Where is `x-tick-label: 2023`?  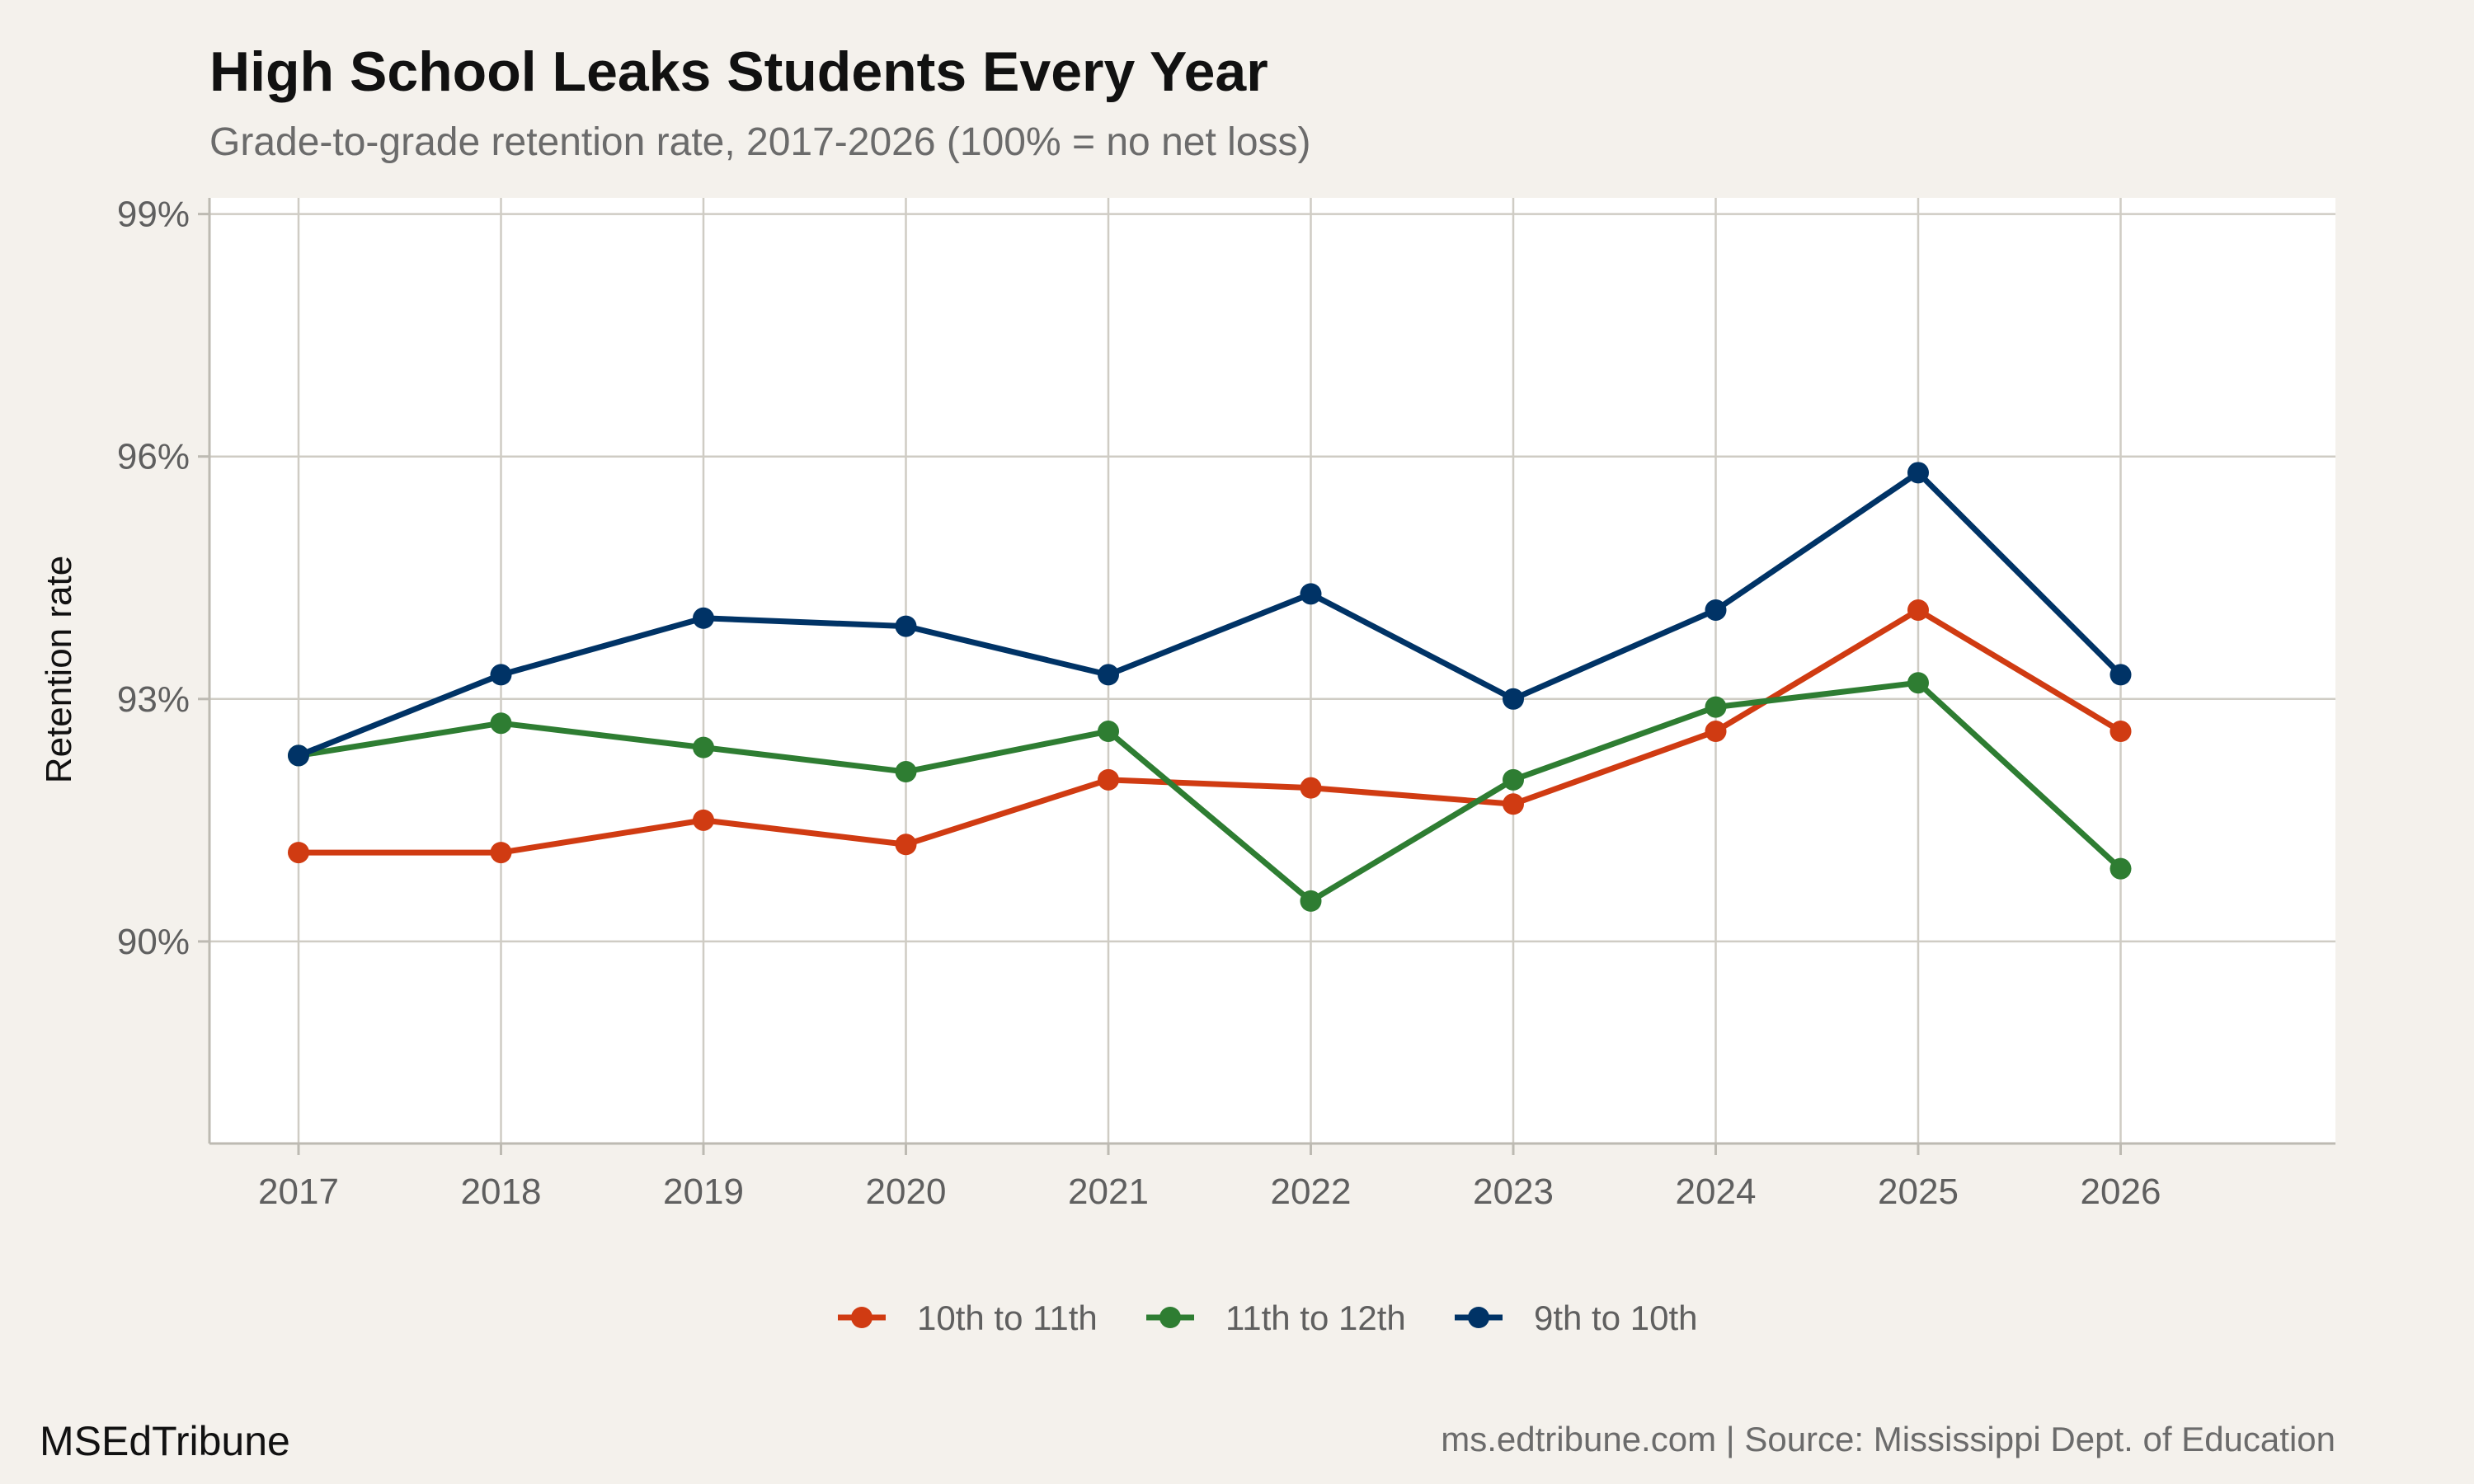
x-tick-label: 2023 is located at coordinates (1513, 1192).